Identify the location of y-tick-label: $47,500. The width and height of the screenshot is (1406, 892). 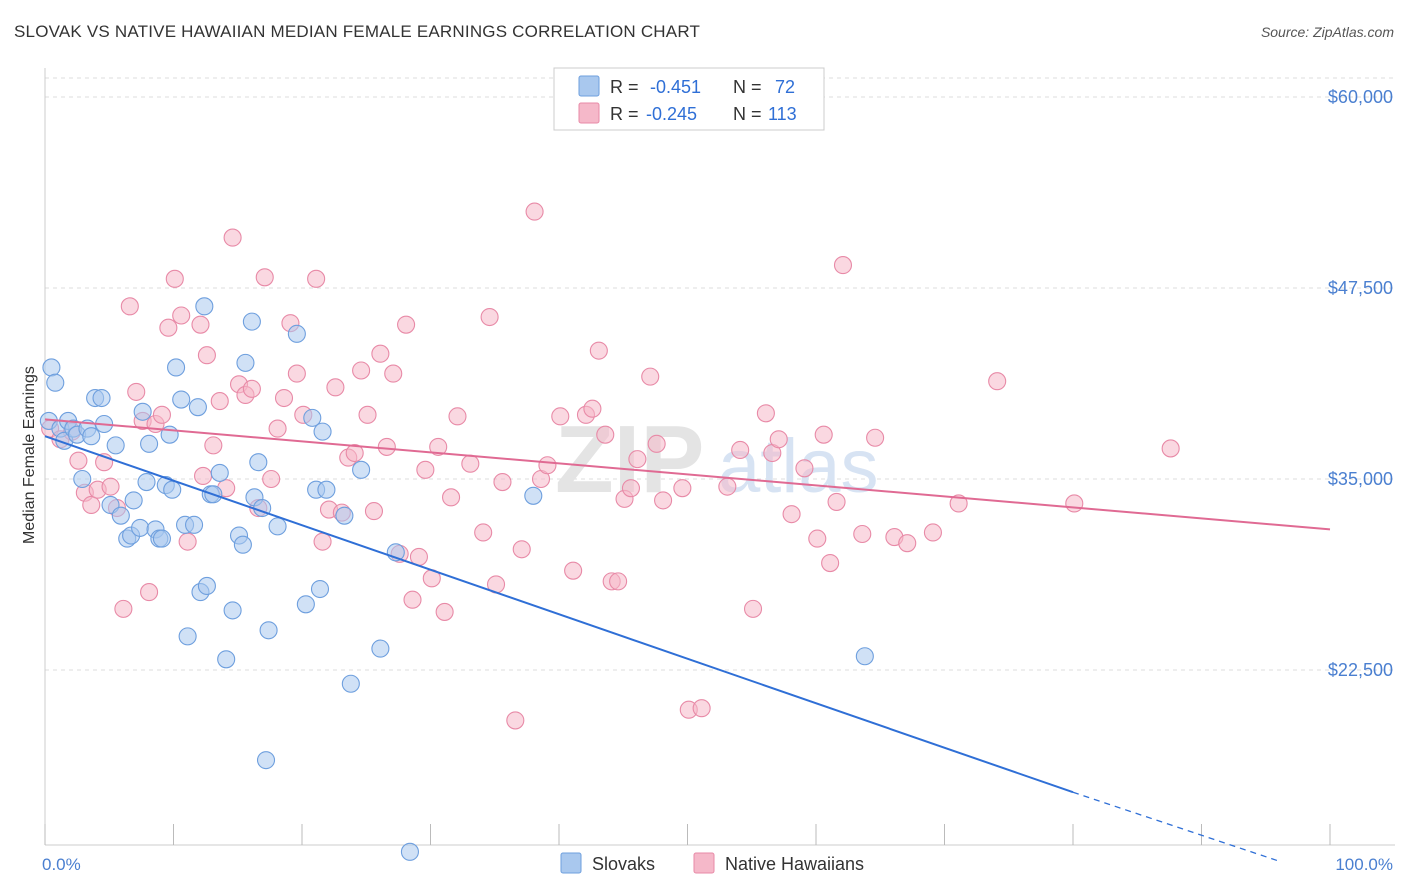
(1360, 288).